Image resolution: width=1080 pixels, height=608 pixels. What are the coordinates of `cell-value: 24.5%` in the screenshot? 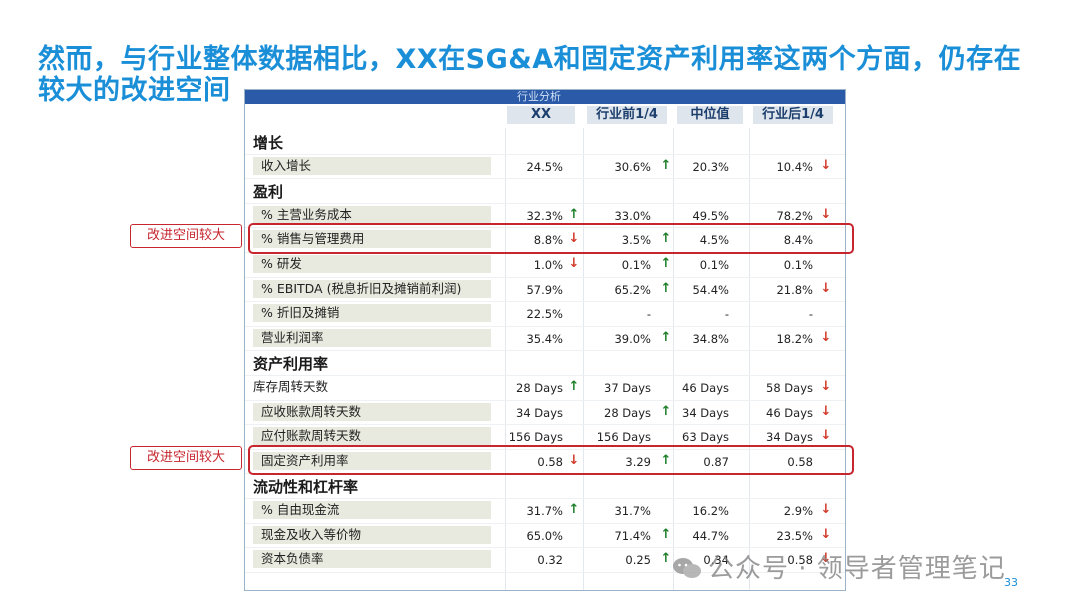 It's located at (544, 166).